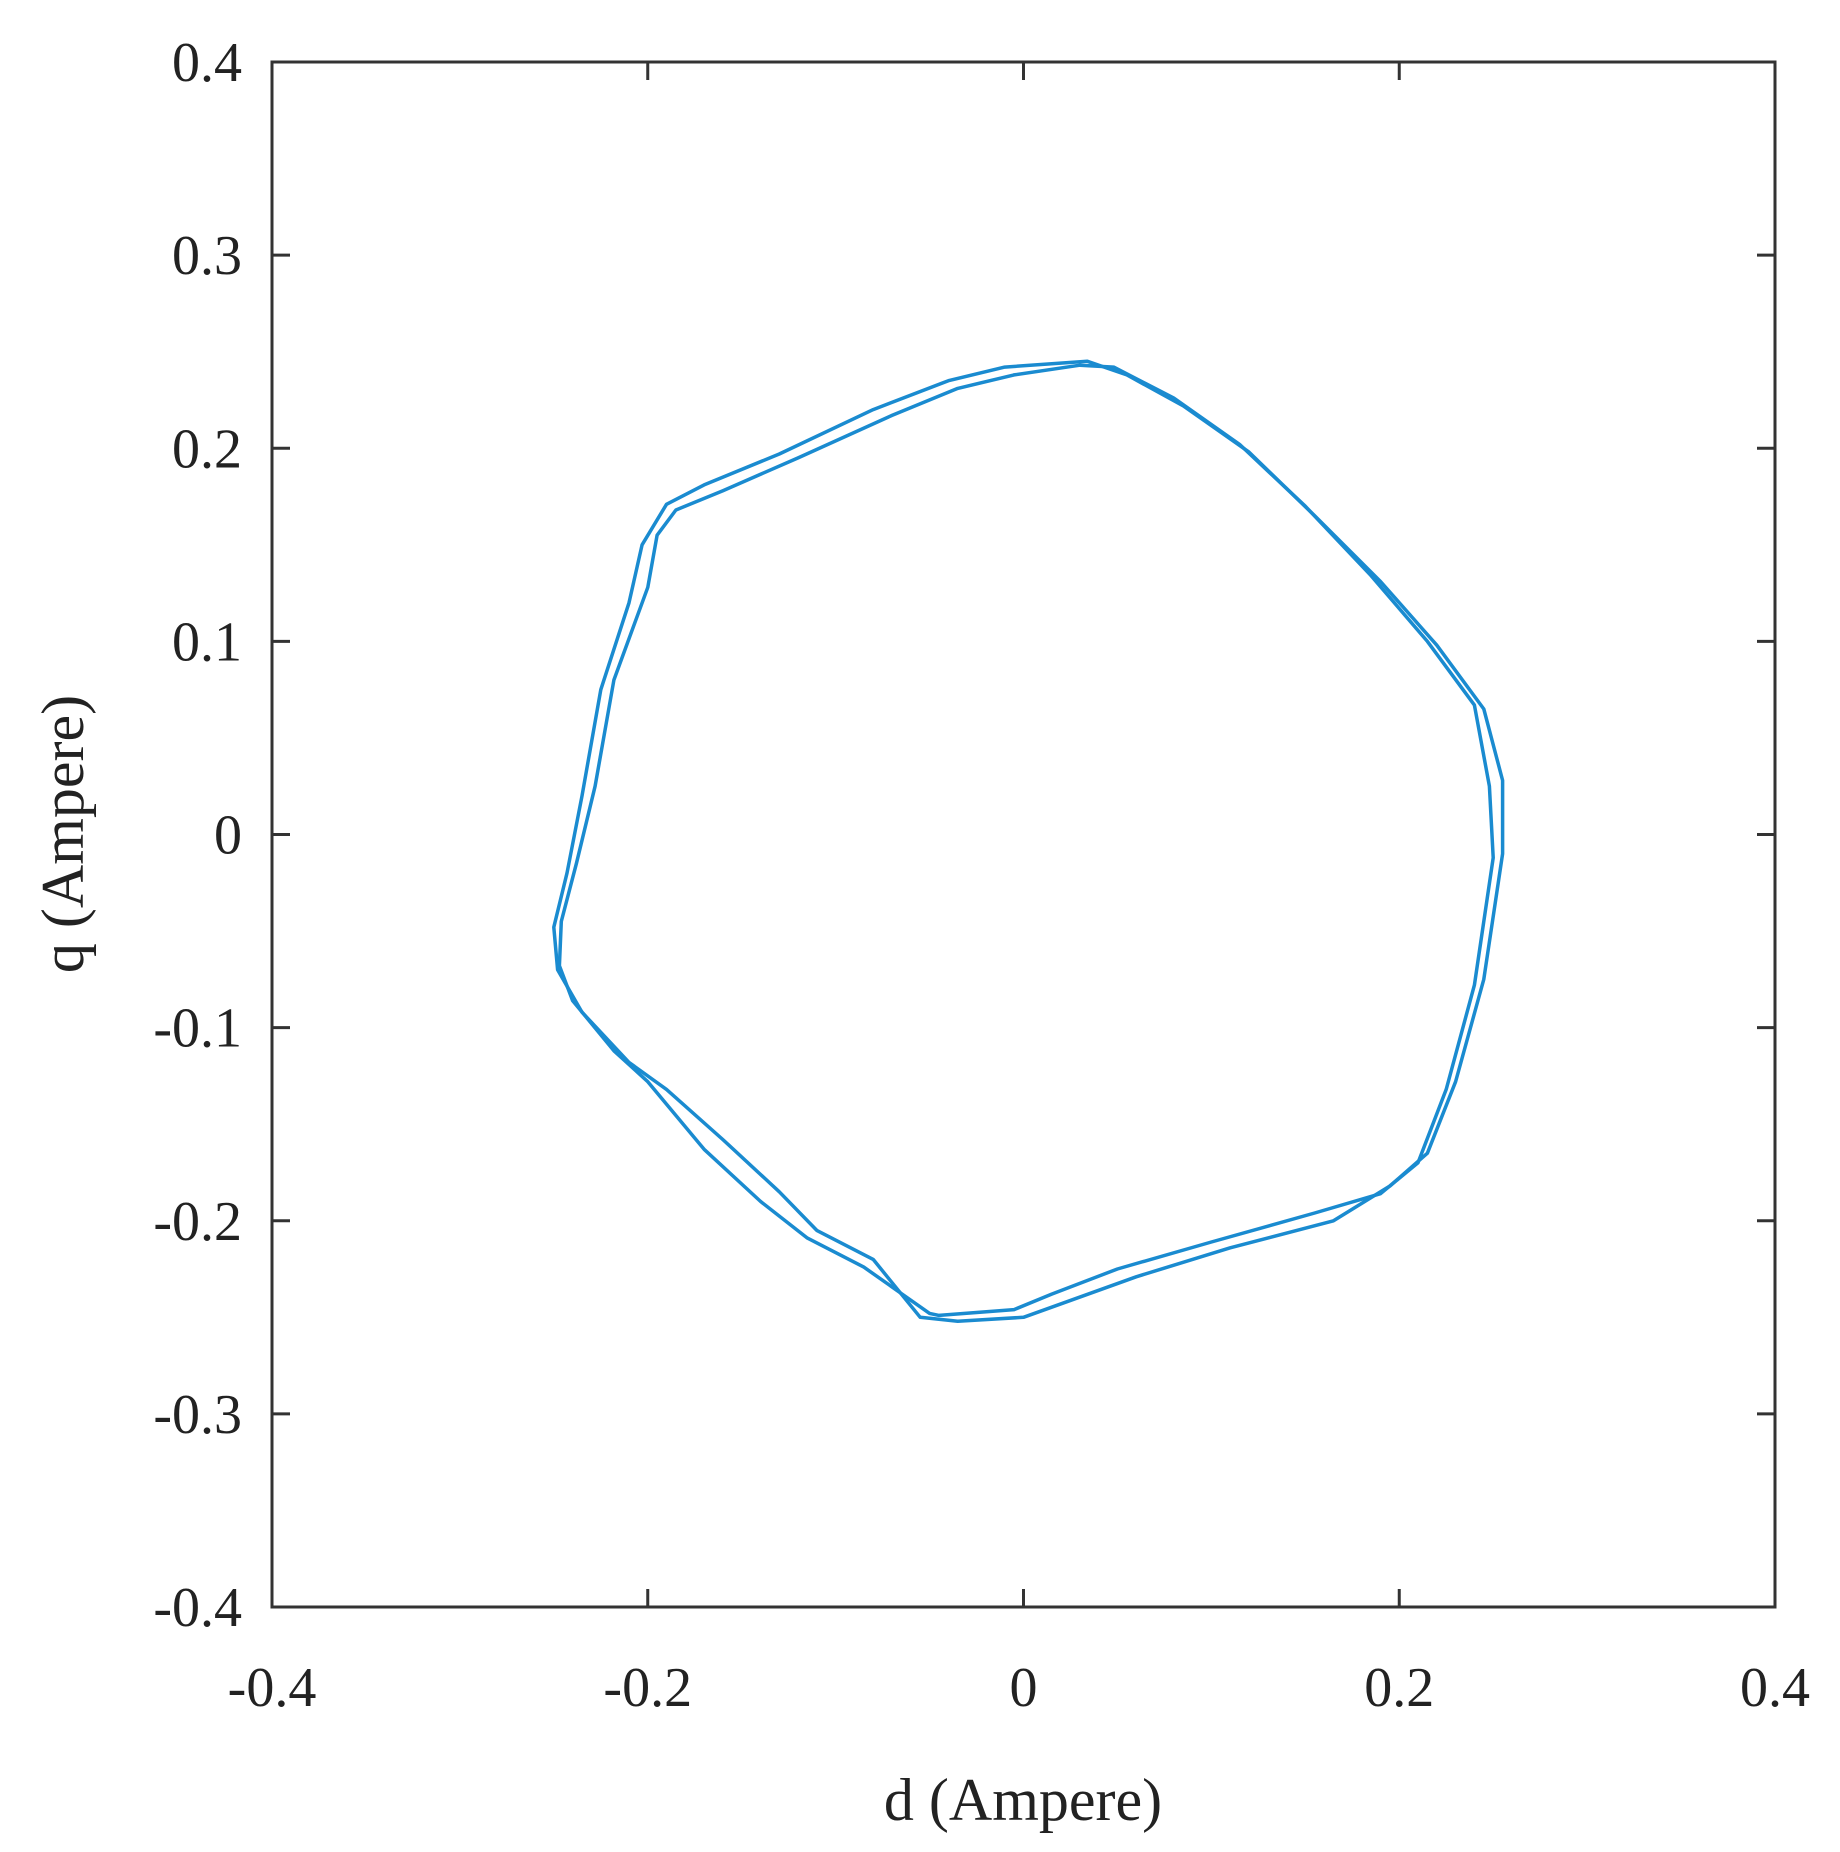 The image size is (1840, 1852). Describe the element at coordinates (197, 1222) in the screenshot. I see `y-tick-label: -0.2` at that location.